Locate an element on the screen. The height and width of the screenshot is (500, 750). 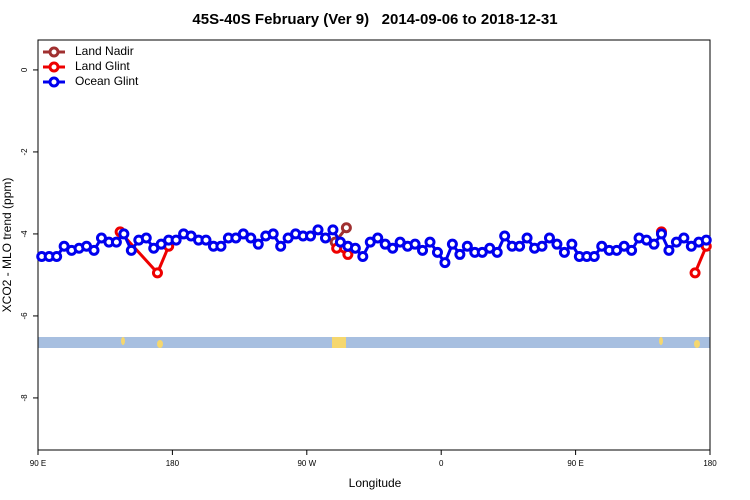
legend-label: Land Nadir is located at coordinates (104, 51).